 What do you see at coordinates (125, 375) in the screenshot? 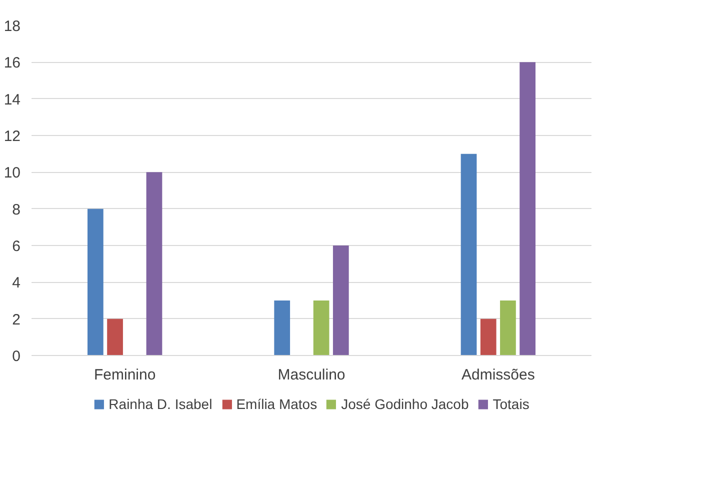
I see `x-tick-label: Feminino` at bounding box center [125, 375].